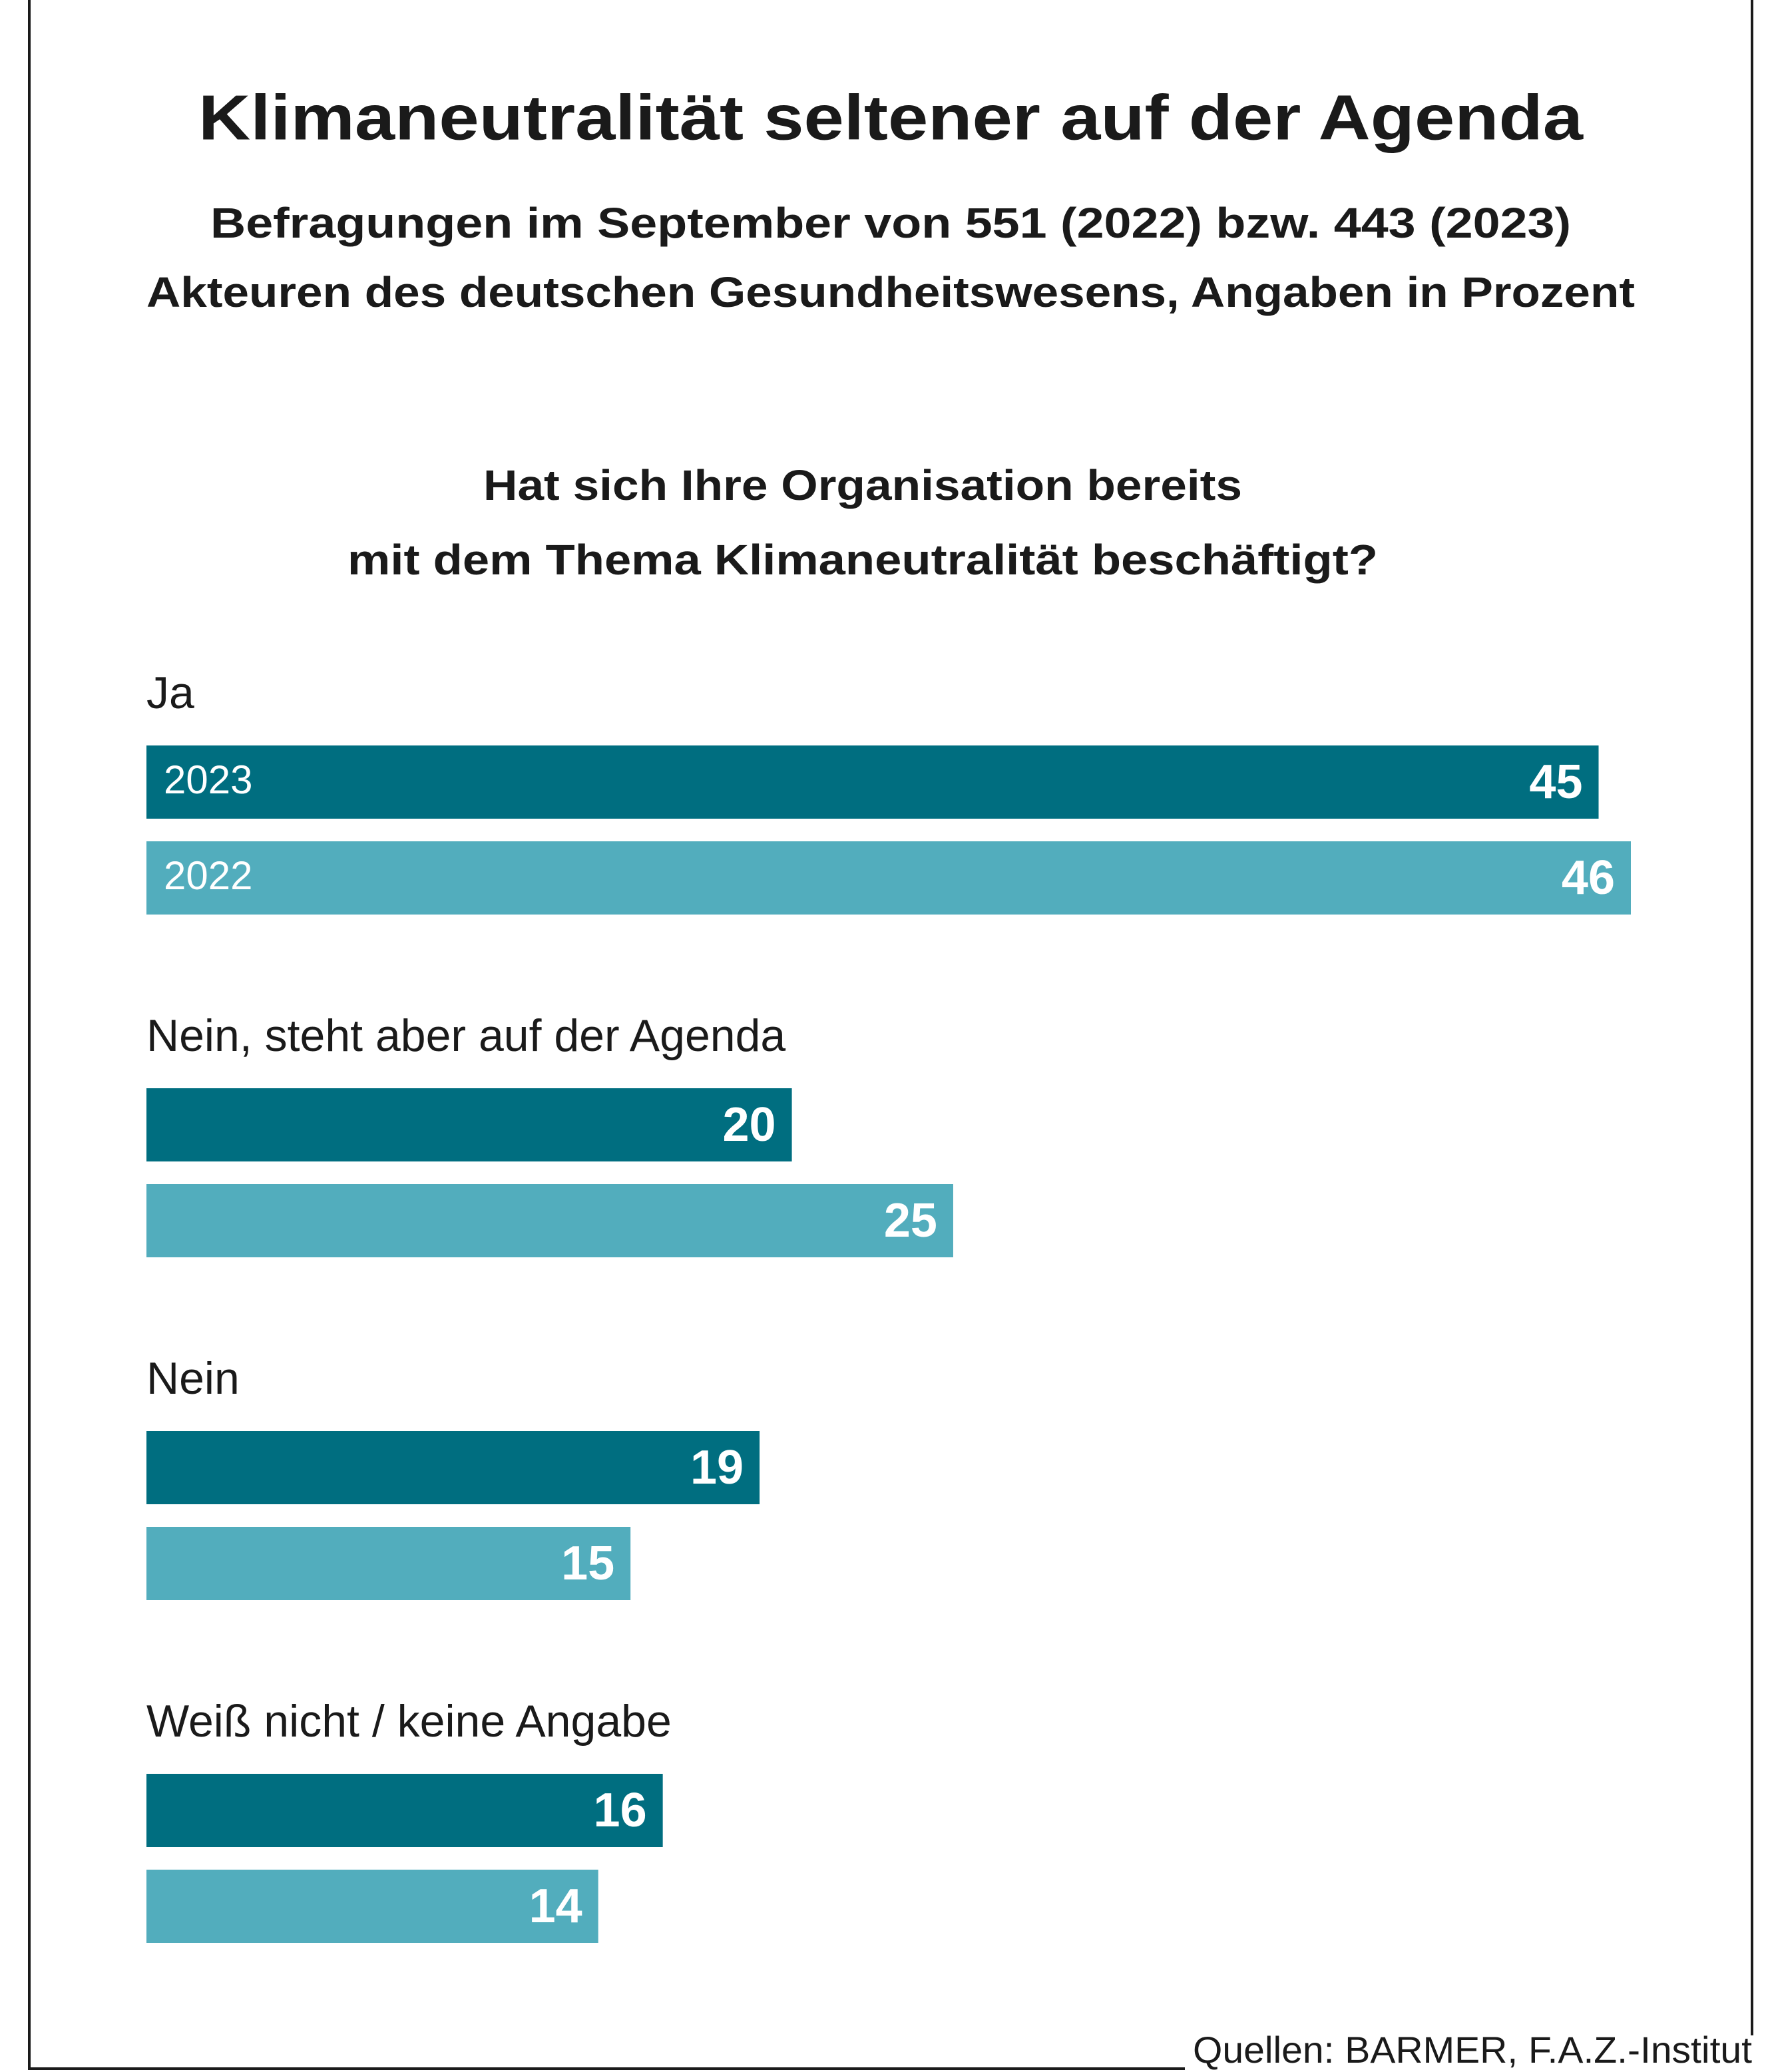 Image resolution: width=1768 pixels, height=2072 pixels. I want to click on value-label: 19, so click(717, 1467).